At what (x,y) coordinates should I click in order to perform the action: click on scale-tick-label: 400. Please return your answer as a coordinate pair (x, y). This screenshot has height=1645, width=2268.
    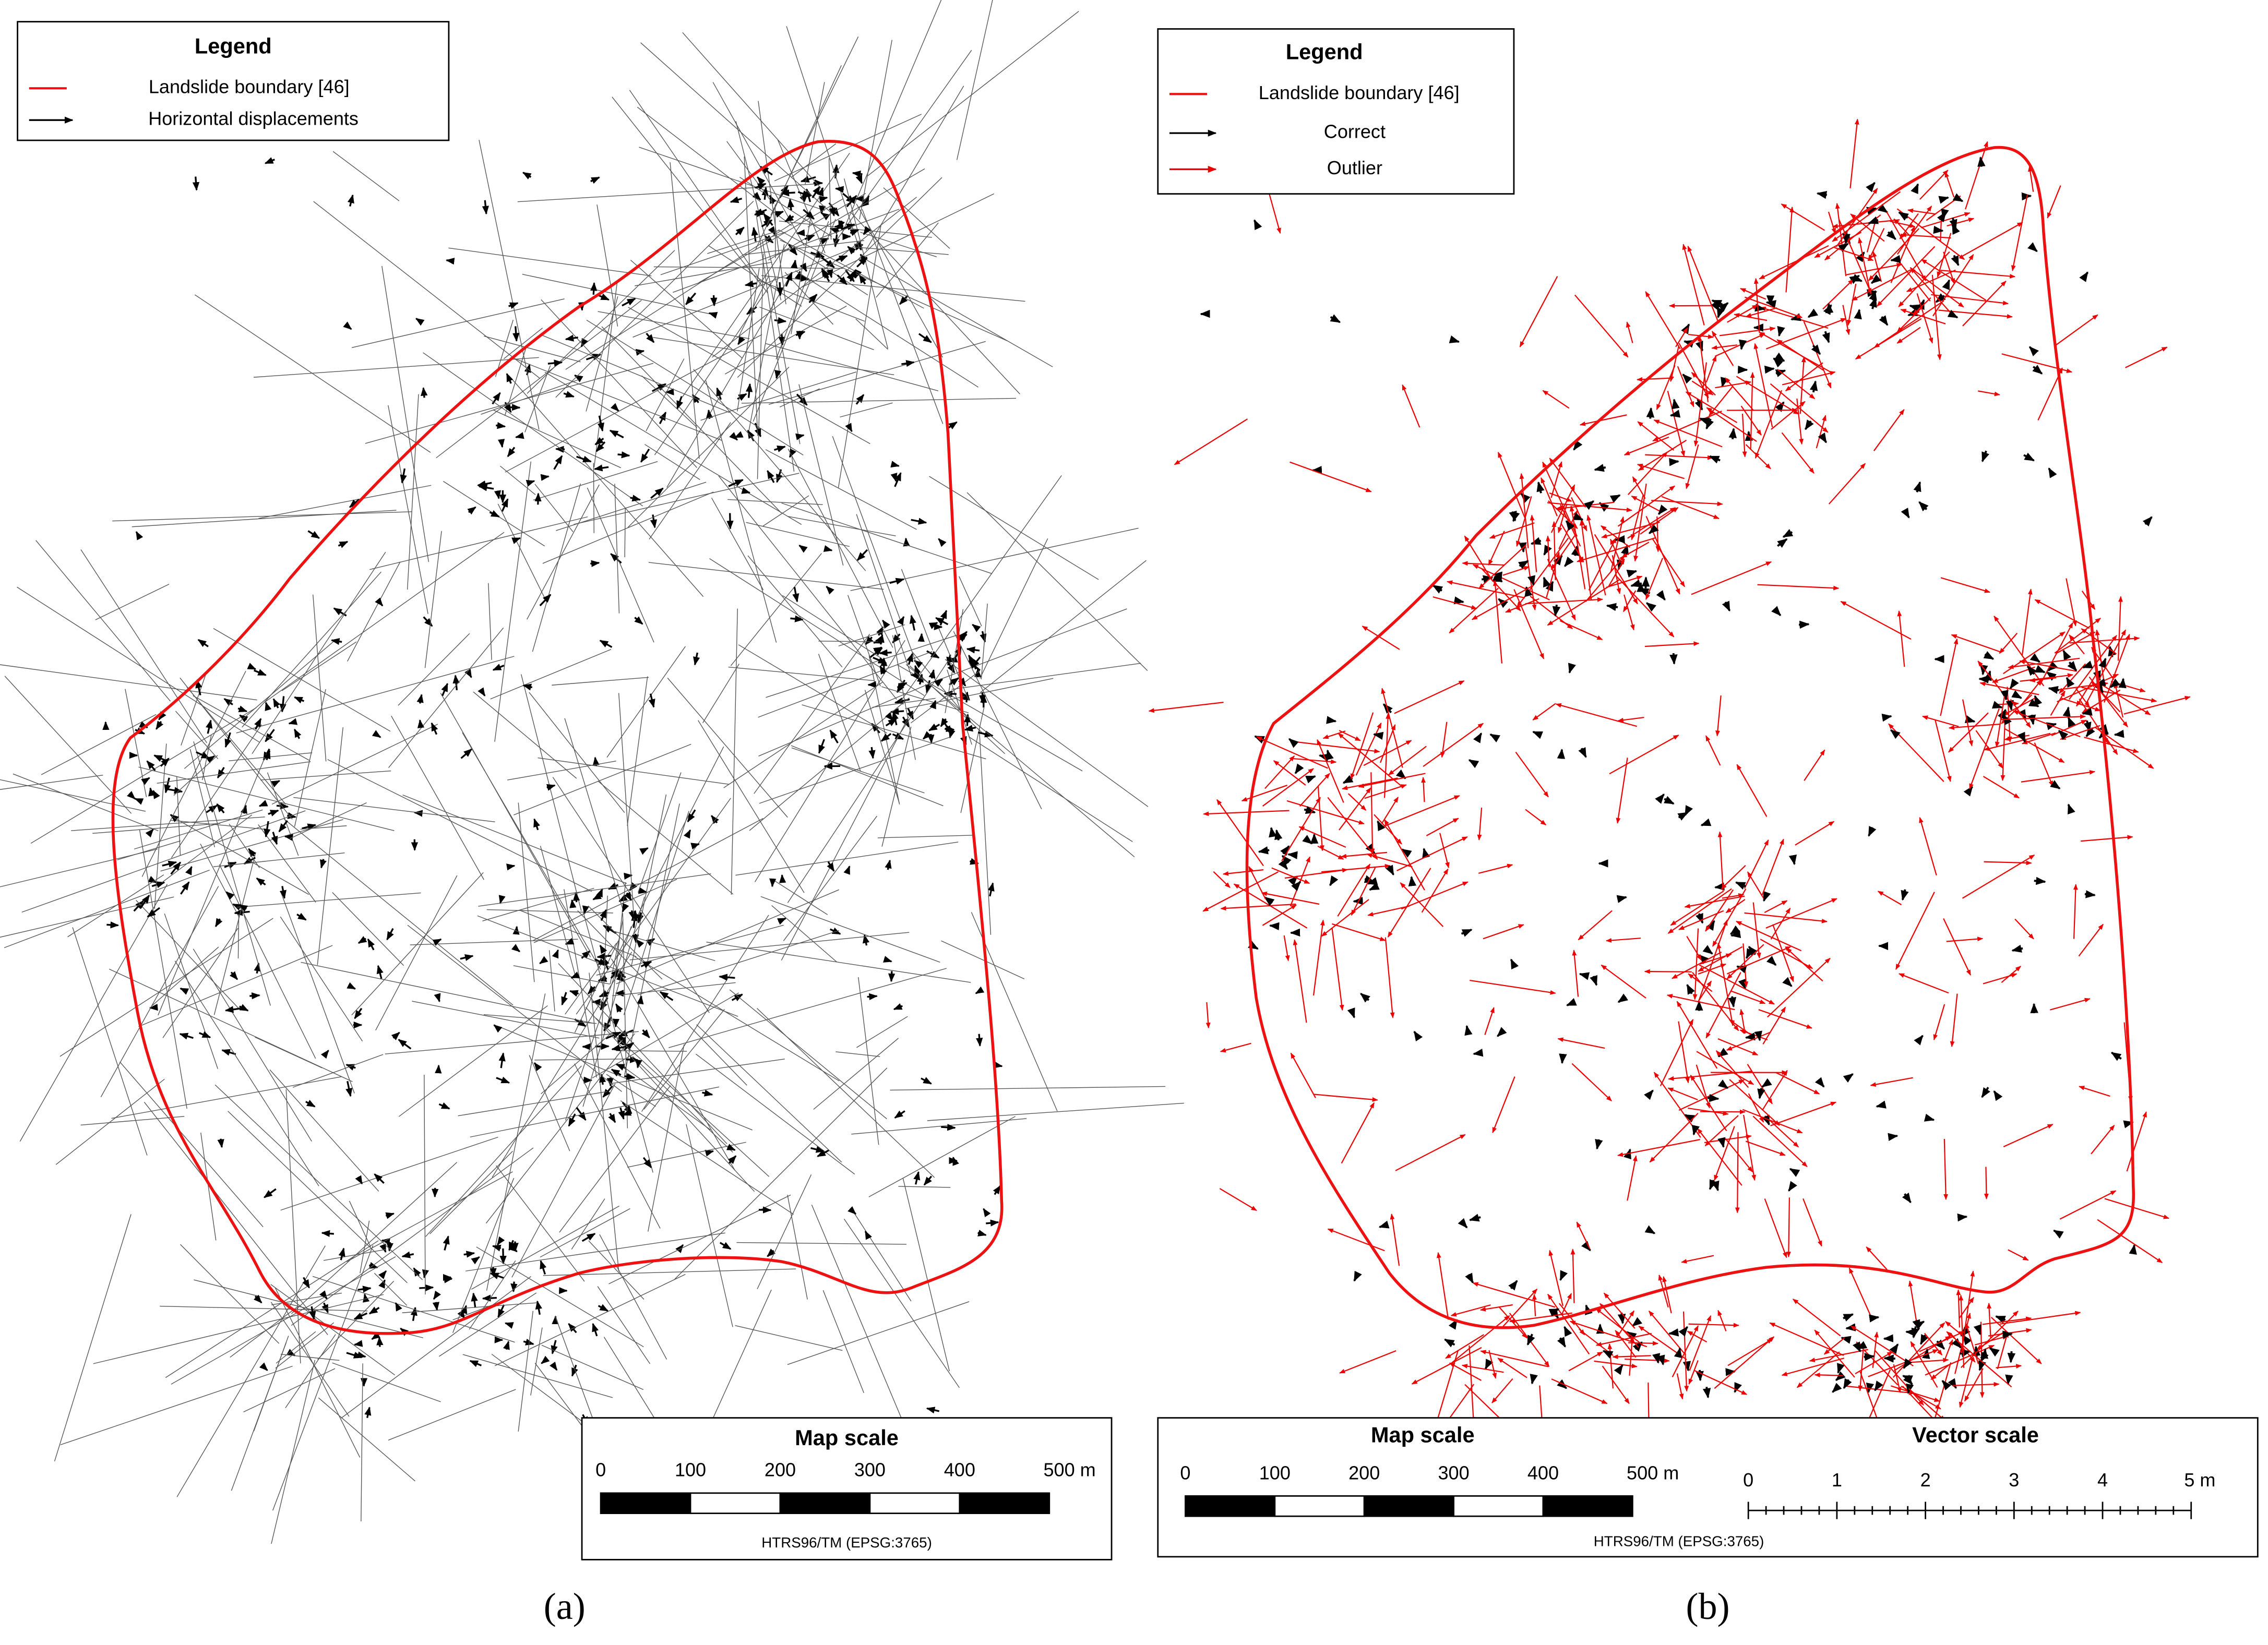
    Looking at the image, I should click on (1543, 1472).